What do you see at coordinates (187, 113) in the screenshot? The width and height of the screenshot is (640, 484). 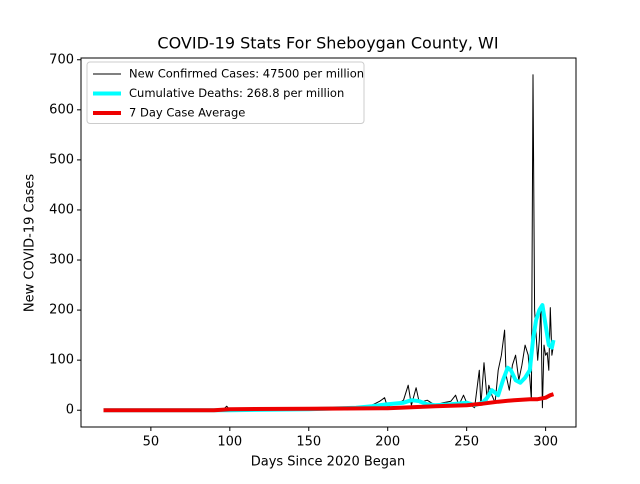 I see `legend-label: 7 Day Case Average` at bounding box center [187, 113].